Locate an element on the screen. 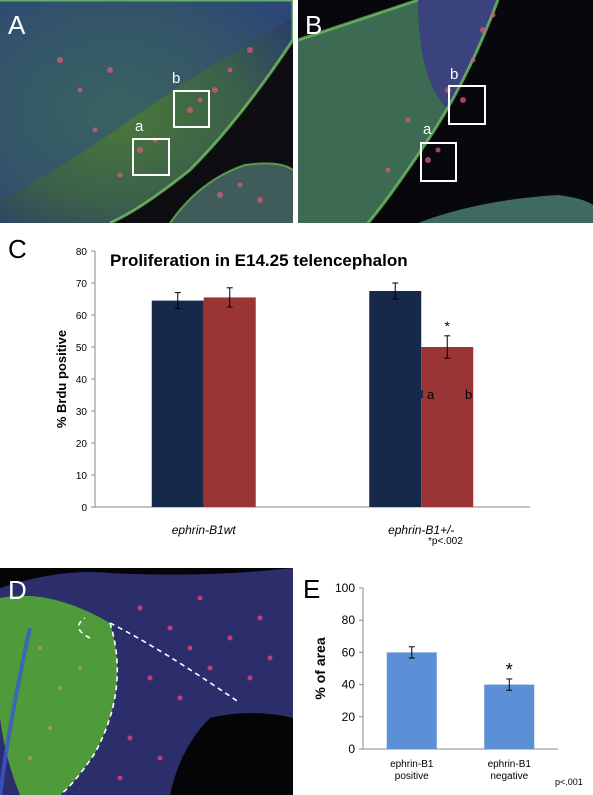  micrograph-b-image is located at coordinates (445, 111).